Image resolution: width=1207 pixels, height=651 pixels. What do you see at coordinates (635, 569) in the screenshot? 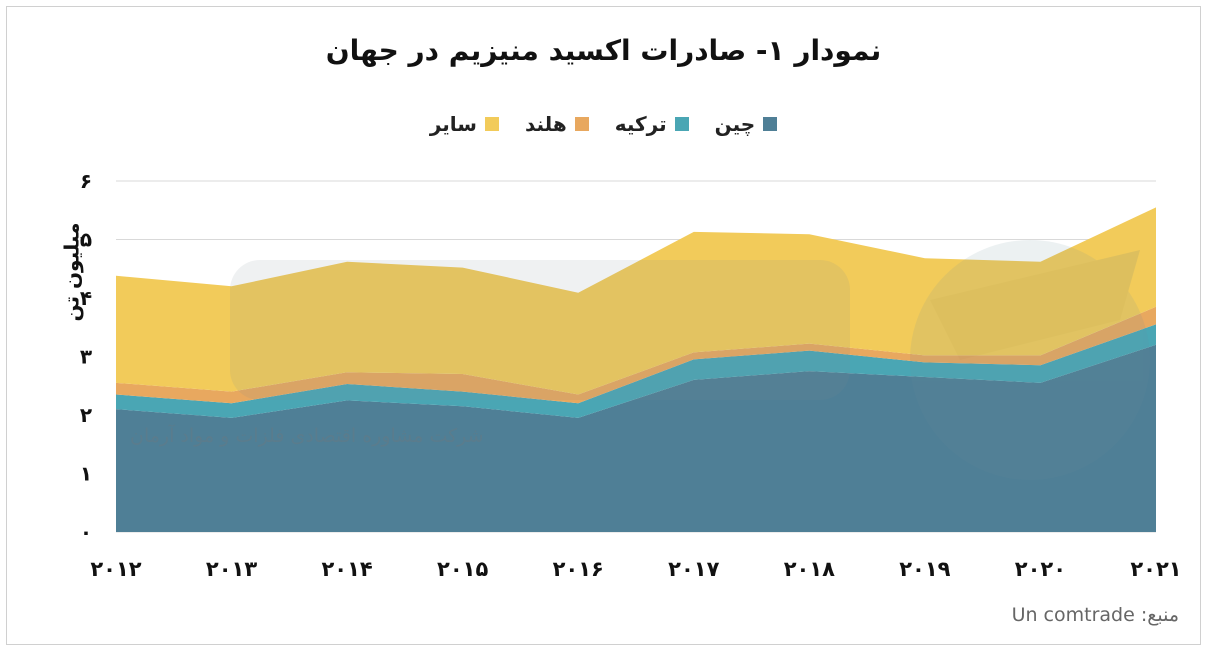
I see `x-axis-ticks: ۲۰۱۲ ۲۰۱۳ ۲۰۱۴ ۲۰۱۵ ۲۰۱۶ ۲۰۱۷ ۲۰۱۸ ۲۰۱۹ ۲۰۲۰ ۲۰۲۱` at bounding box center [635, 569].